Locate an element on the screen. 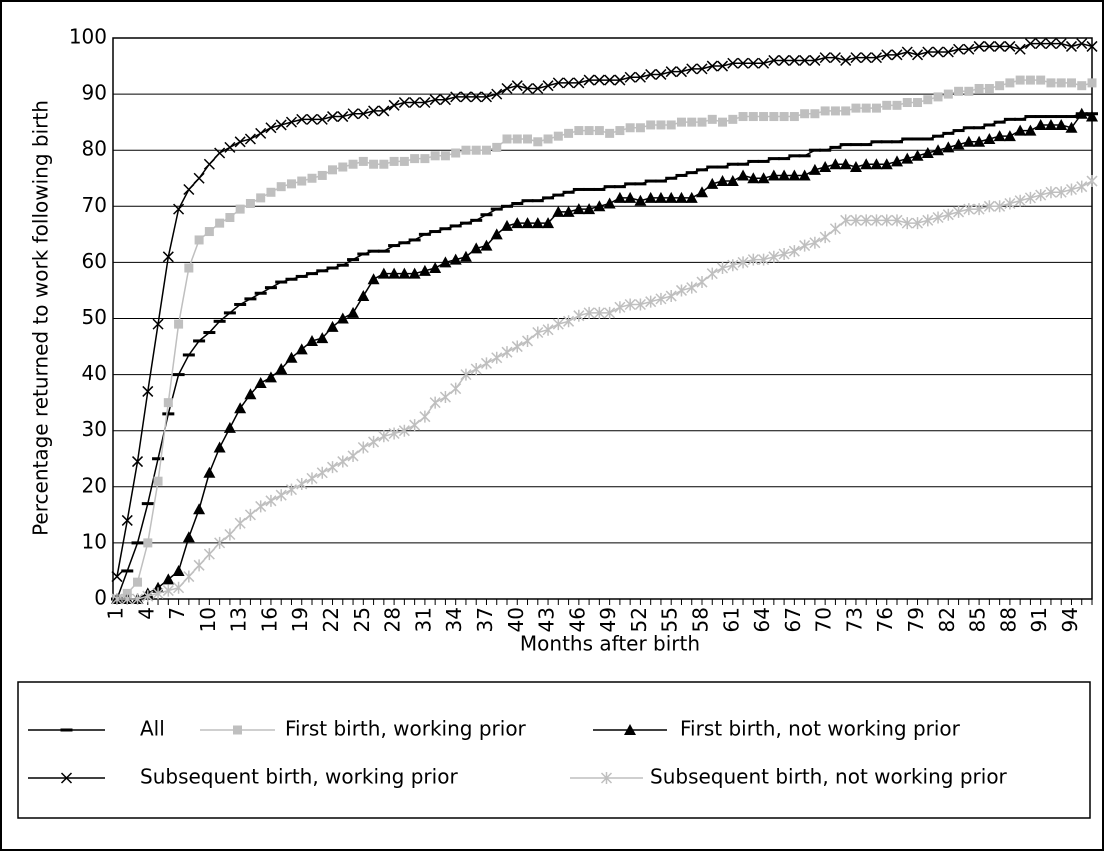  legend-marker is located at coordinates (66, 778).